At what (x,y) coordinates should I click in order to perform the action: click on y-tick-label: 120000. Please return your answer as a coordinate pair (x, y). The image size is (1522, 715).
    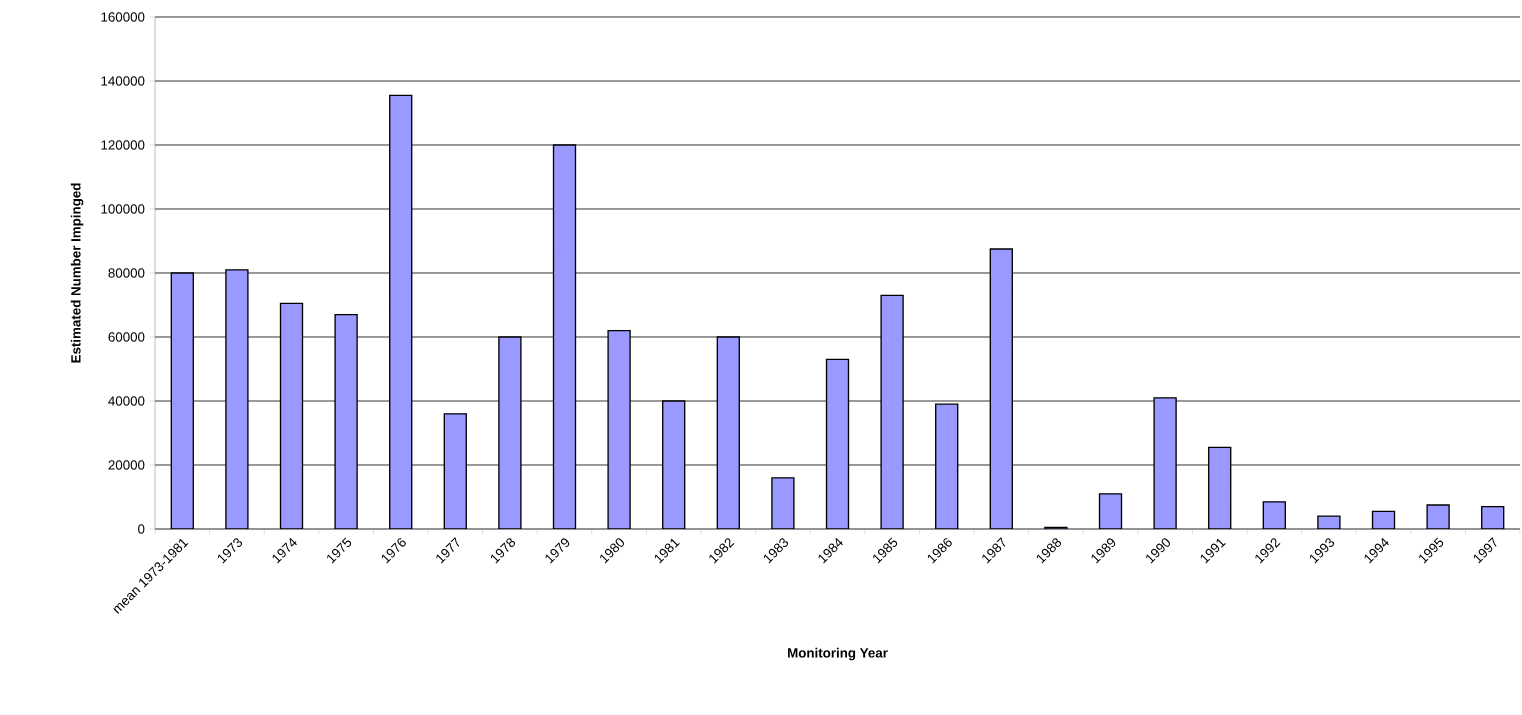
    Looking at the image, I should click on (123, 145).